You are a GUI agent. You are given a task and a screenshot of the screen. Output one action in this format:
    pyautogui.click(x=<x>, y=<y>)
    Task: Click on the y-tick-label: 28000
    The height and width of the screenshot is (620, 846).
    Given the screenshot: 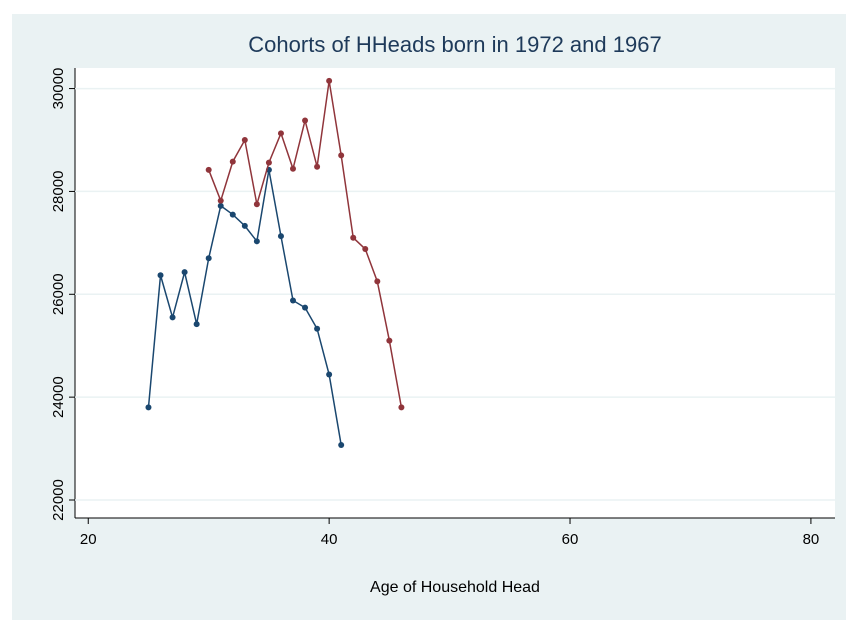 What is the action you would take?
    pyautogui.click(x=58, y=192)
    